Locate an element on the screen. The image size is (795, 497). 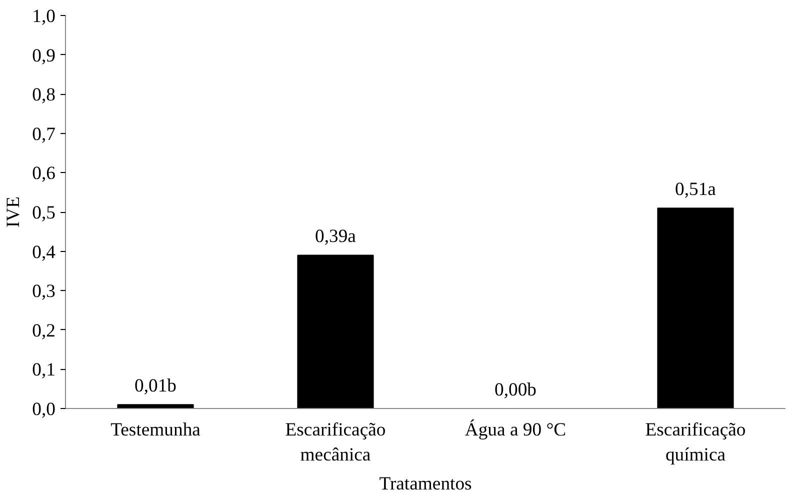
x-tick-label: Água a 90 °C is located at coordinates (515, 429).